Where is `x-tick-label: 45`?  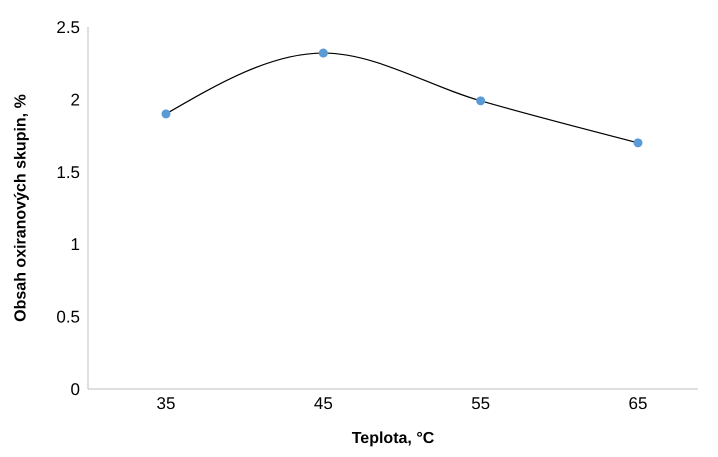
x-tick-label: 45 is located at coordinates (323, 404).